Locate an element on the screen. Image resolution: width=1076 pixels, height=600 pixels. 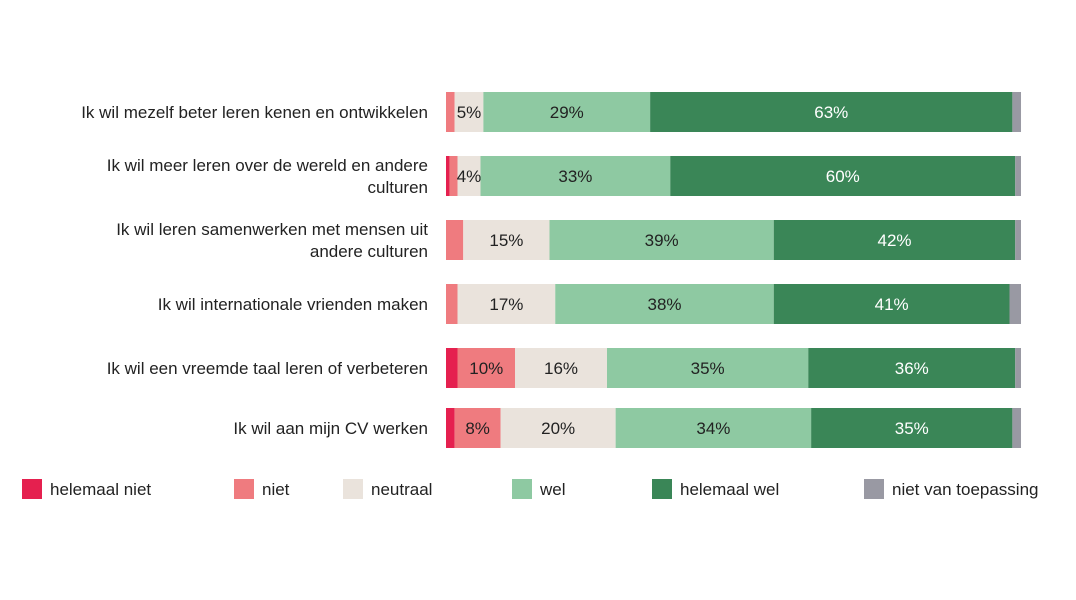
data-label: 39% is located at coordinates (662, 240).